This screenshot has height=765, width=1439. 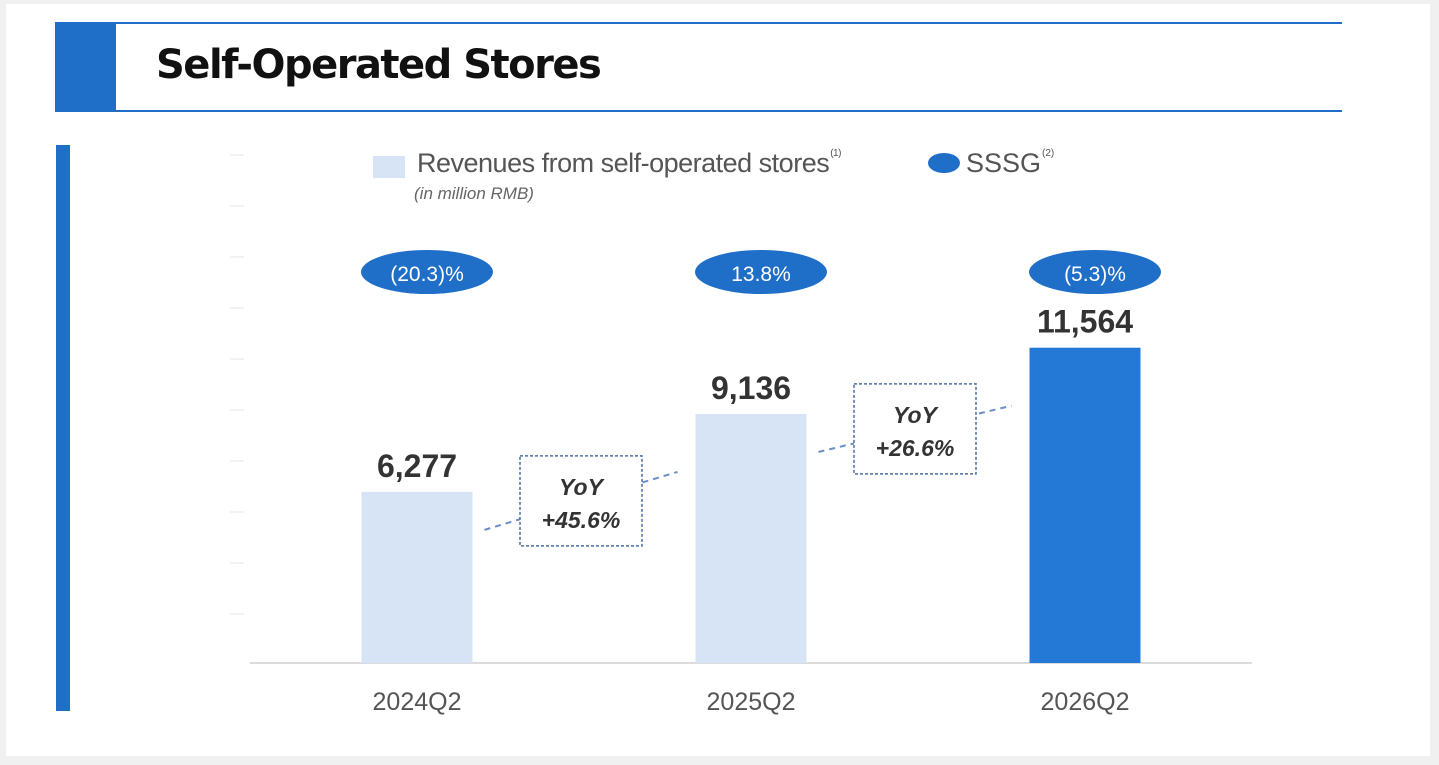 I want to click on page-title: Self-Operated Stores, so click(x=379, y=65).